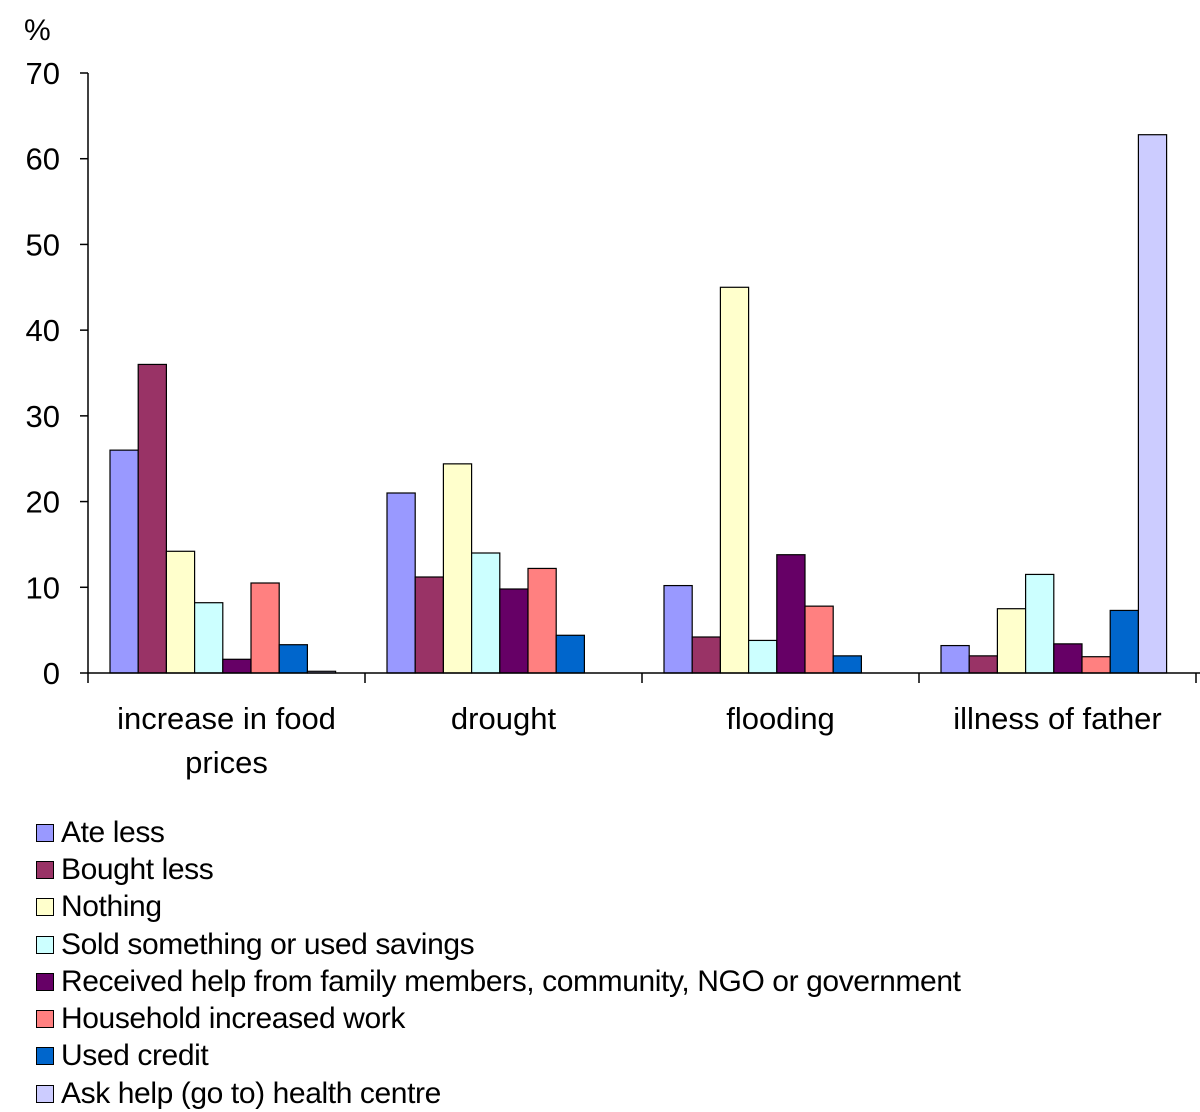 Image resolution: width=1200 pixels, height=1112 pixels. I want to click on x-category-label: increase in food, so click(226, 718).